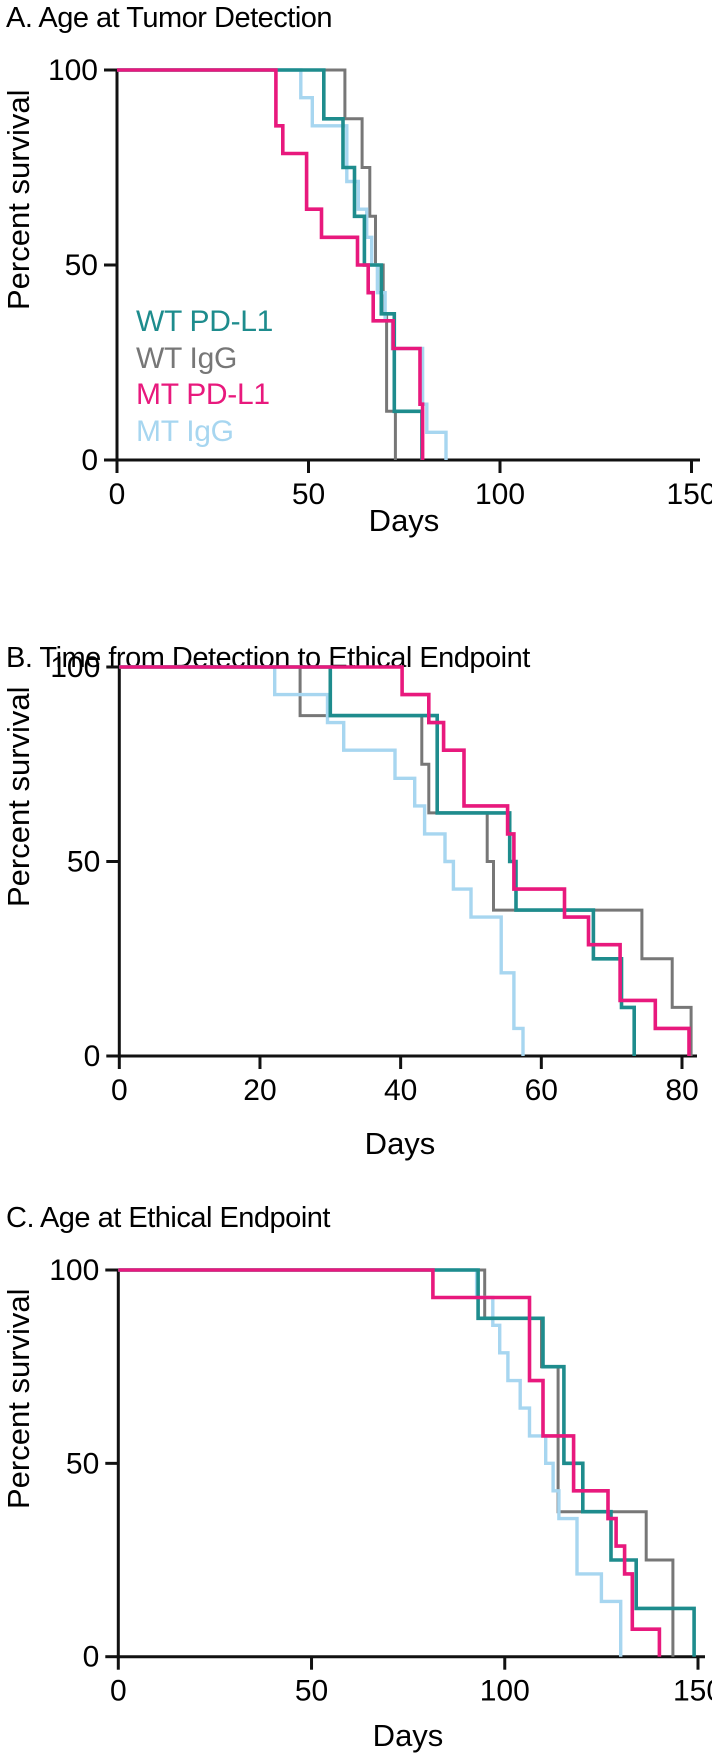 Image resolution: width=712 pixels, height=1761 pixels. I want to click on panel-b-x-axis-label: Days, so click(400, 1143).